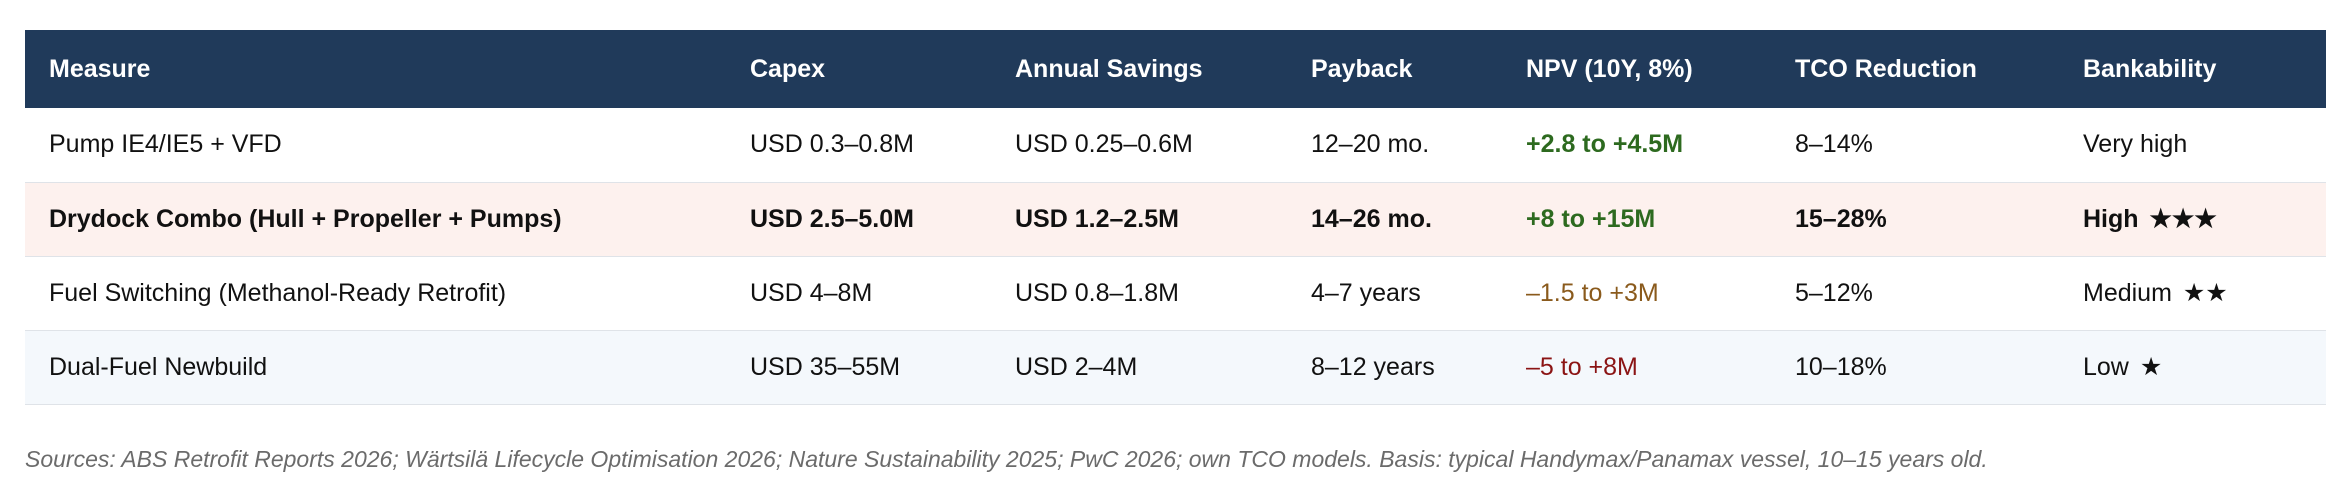  Describe the element at coordinates (1841, 366) in the screenshot. I see `cell-tco: 10–18%` at that location.